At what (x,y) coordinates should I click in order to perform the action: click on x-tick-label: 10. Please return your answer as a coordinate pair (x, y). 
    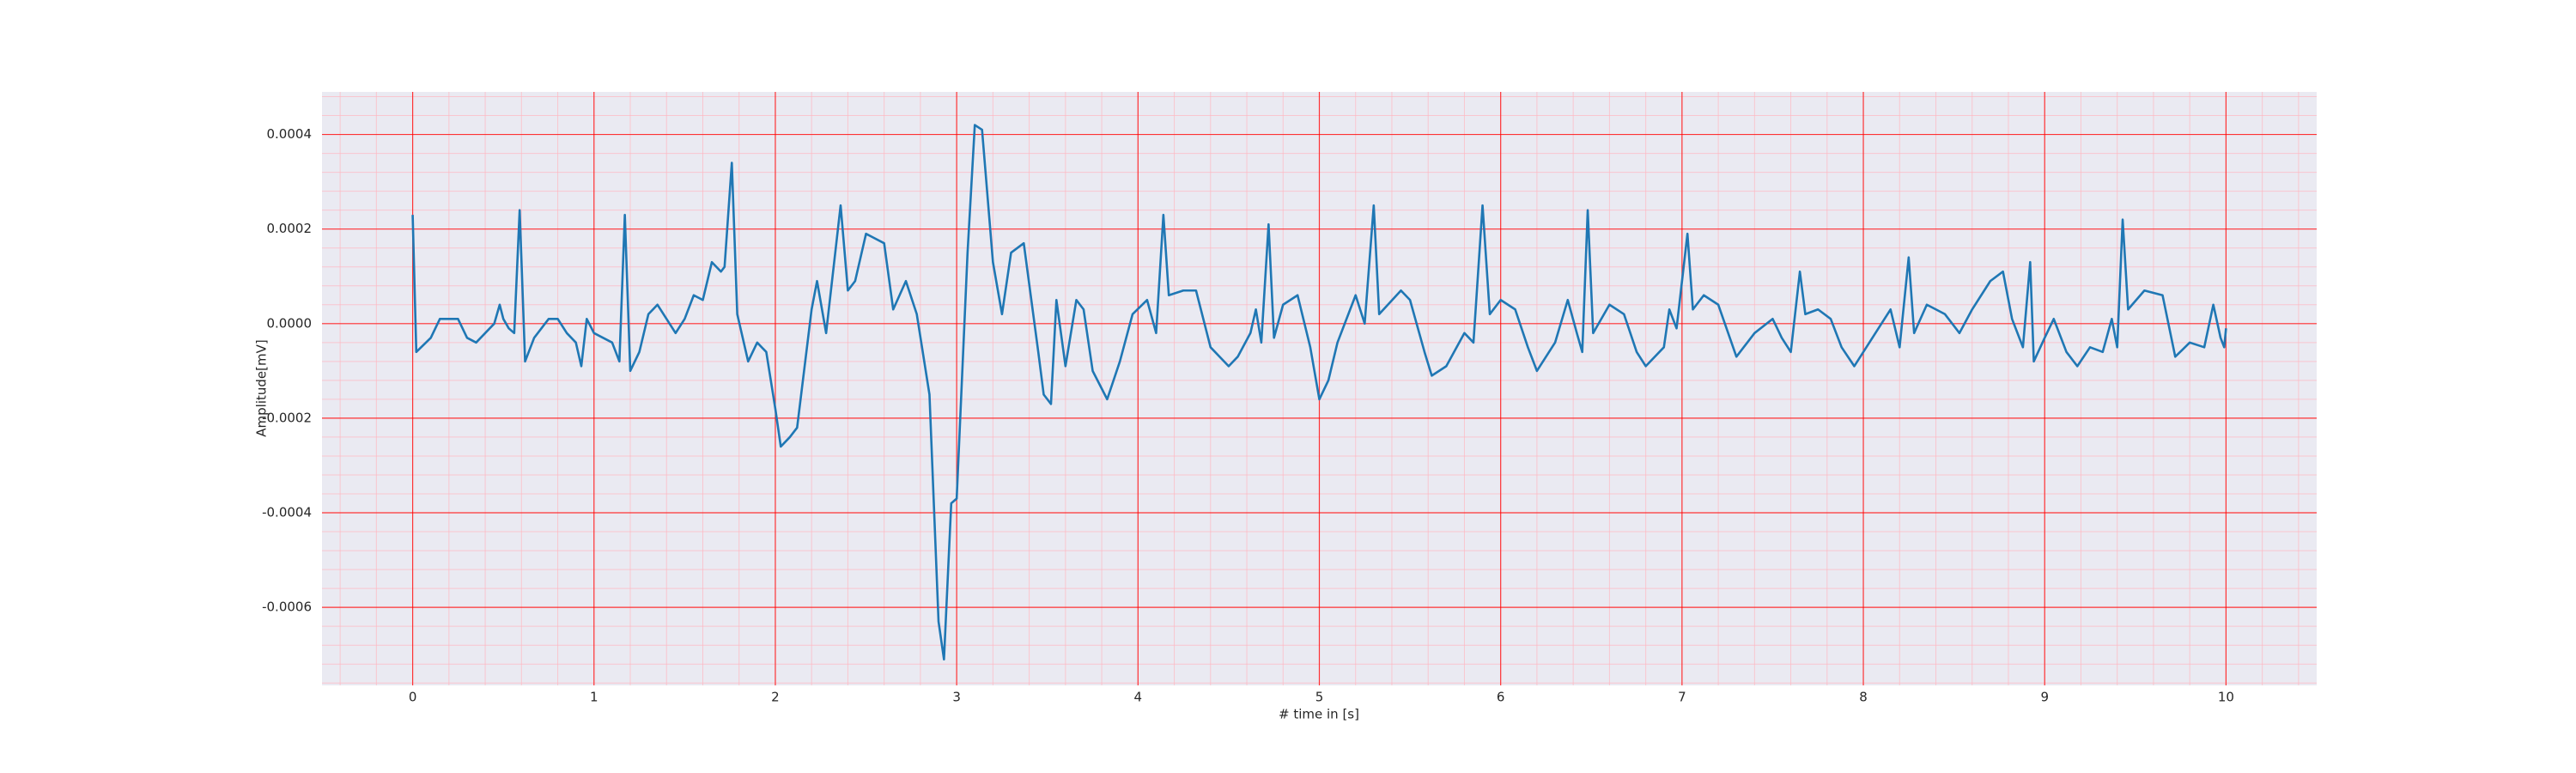
    Looking at the image, I should click on (2226, 697).